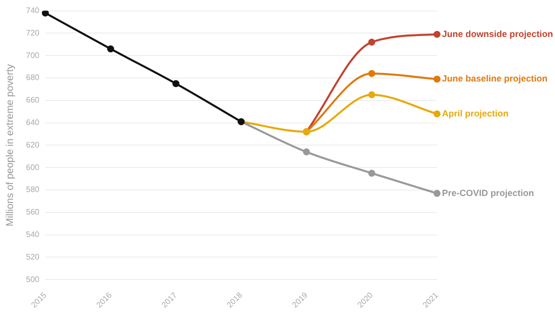 The image size is (555, 313). I want to click on y-tick-label: 580, so click(33, 189).